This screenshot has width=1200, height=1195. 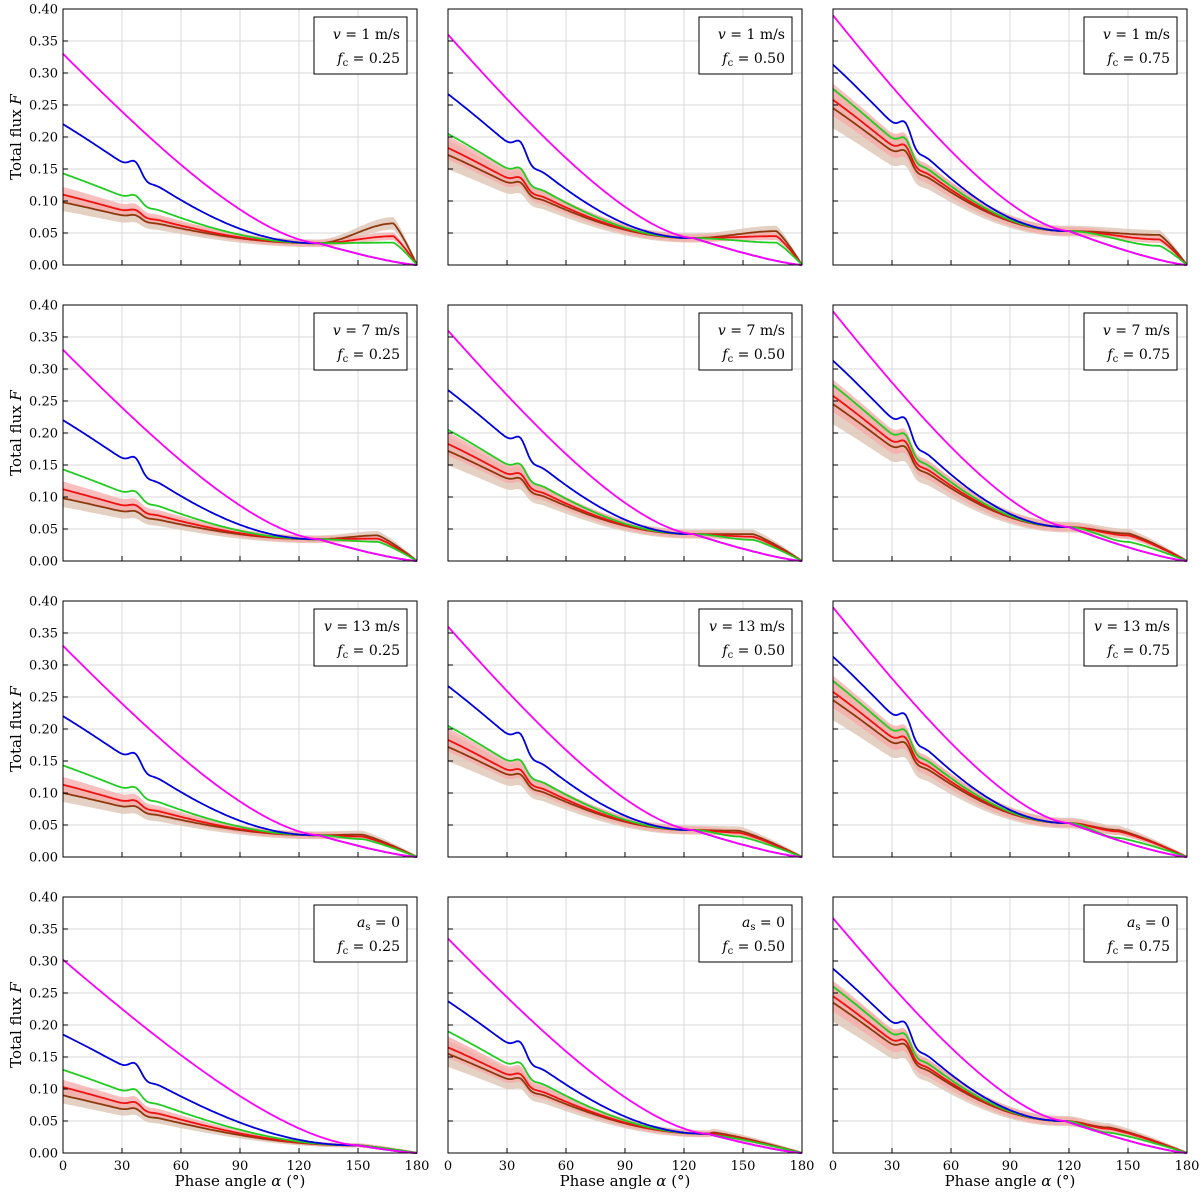 What do you see at coordinates (833, 1166) in the screenshot?
I see `x-tick-label: 0` at bounding box center [833, 1166].